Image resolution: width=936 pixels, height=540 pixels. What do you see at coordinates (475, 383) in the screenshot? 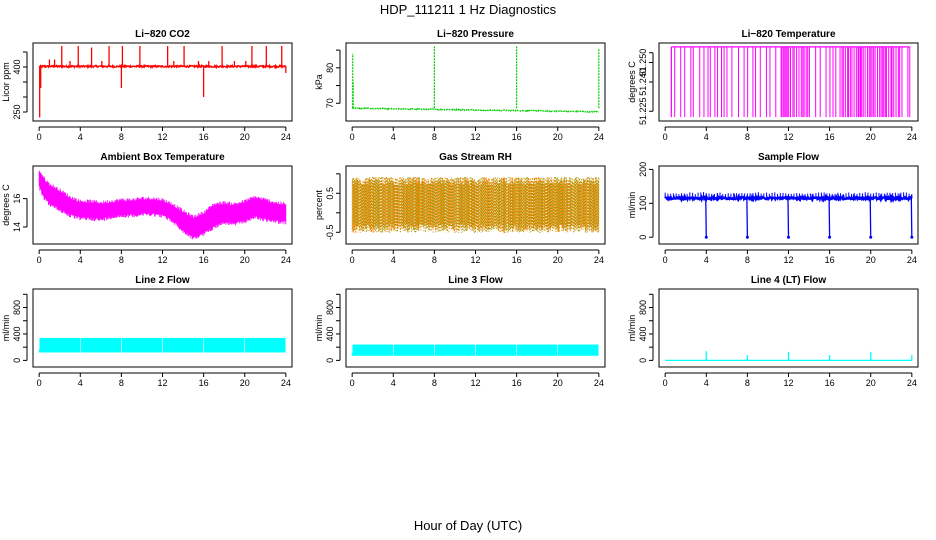
I see `x-tick-label-line3: 12` at bounding box center [475, 383].